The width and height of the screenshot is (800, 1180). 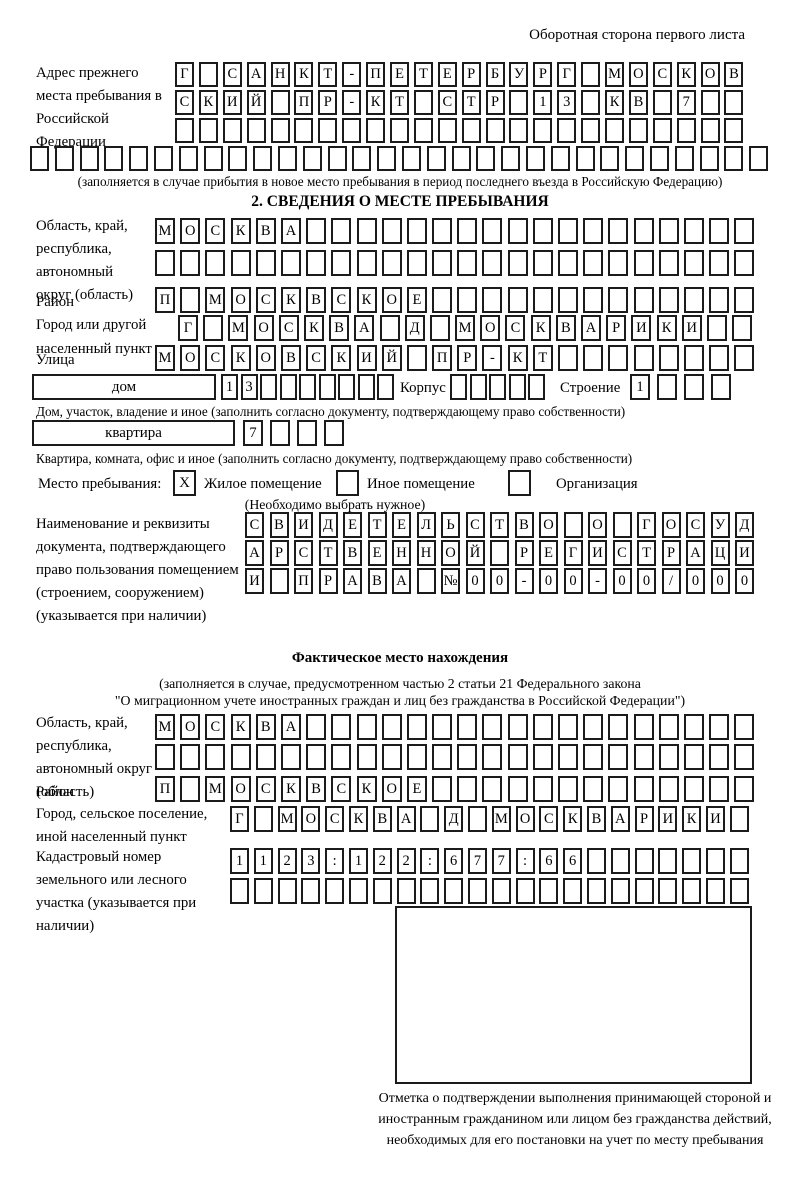 I want to click on char-cell: П, so click(x=304, y=102).